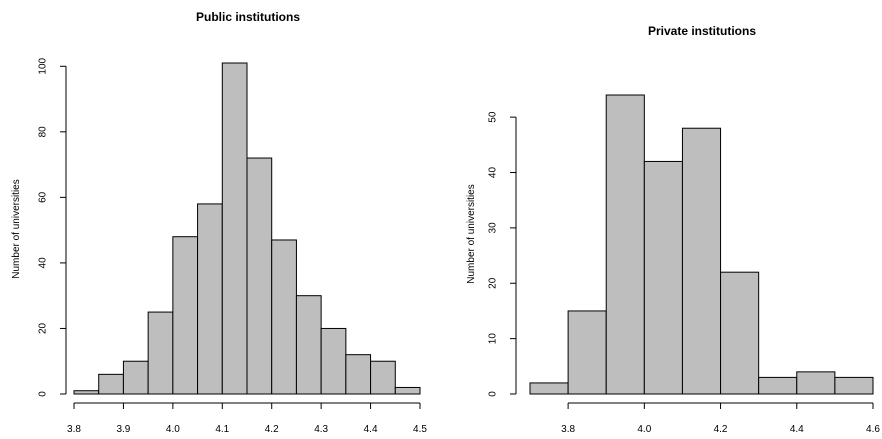 The height and width of the screenshot is (439, 882). I want to click on x-tick-label: 4.1, so click(222, 429).